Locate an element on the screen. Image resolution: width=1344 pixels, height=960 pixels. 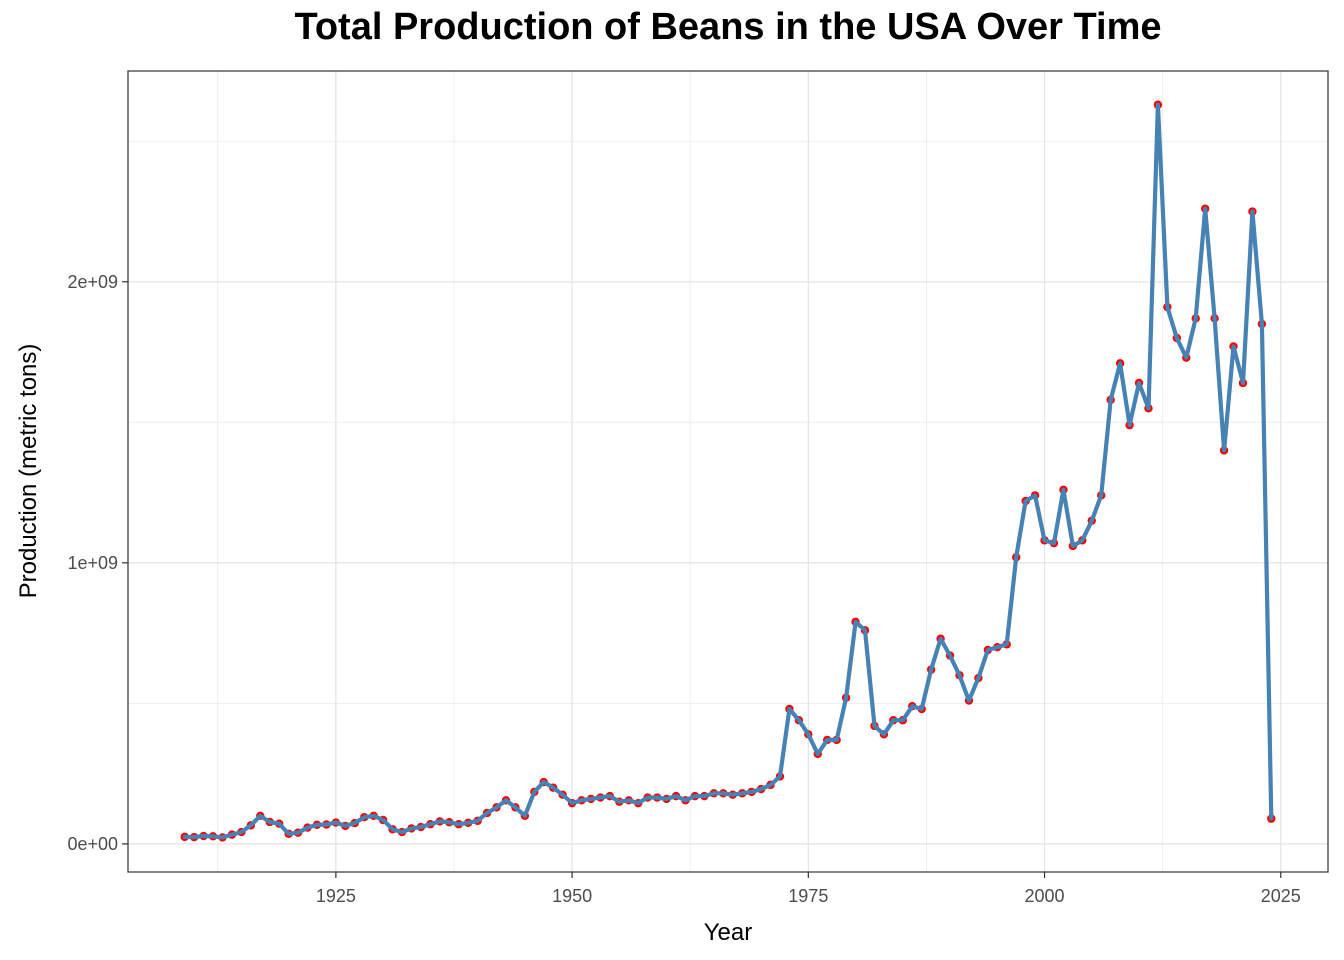
y-axis: 0e+00 1e+09 2e+09 is located at coordinates (97, 563).